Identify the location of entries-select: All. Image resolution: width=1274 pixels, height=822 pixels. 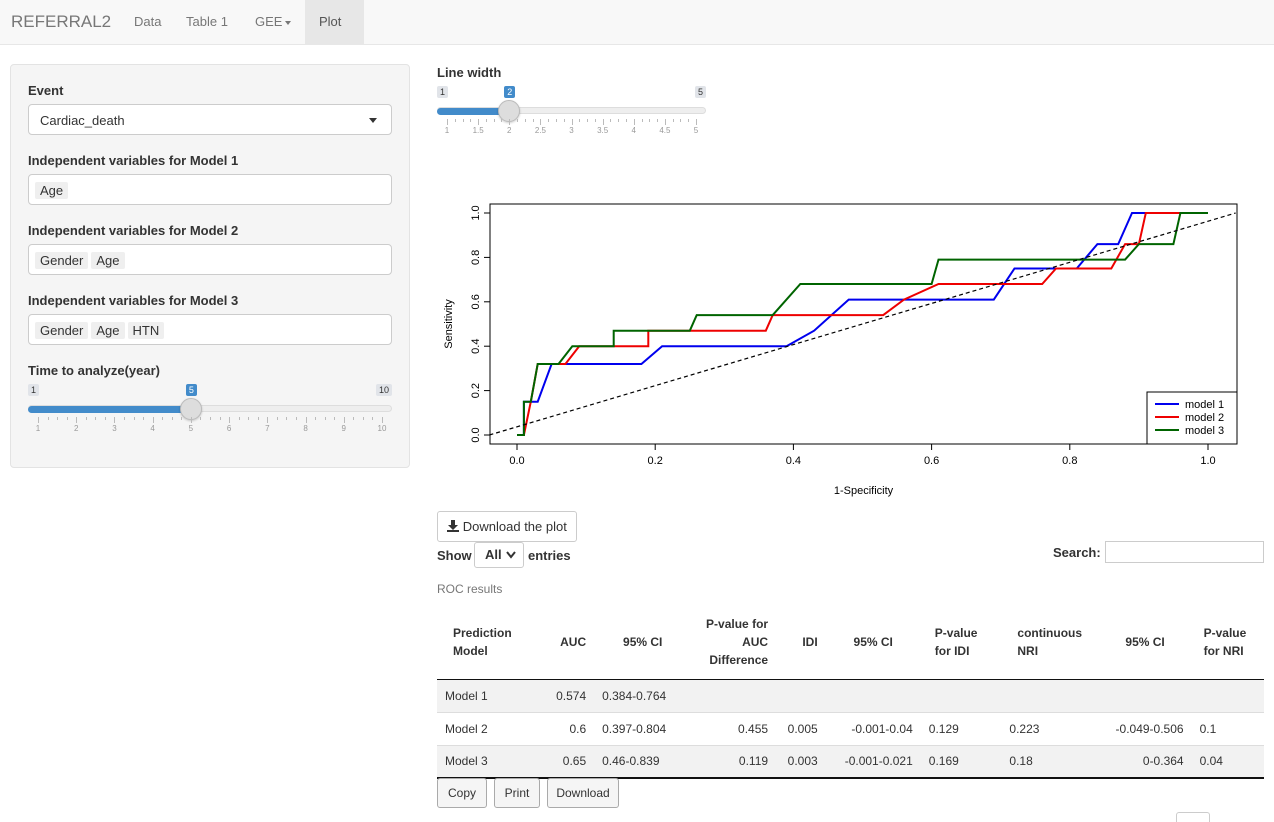
(499, 555).